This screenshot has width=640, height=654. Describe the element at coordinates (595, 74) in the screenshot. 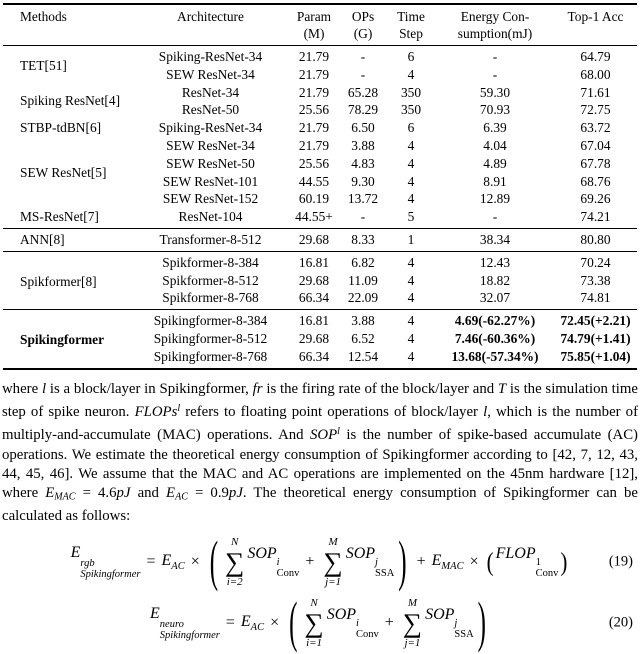

I see `acc-cell: 68.00` at that location.